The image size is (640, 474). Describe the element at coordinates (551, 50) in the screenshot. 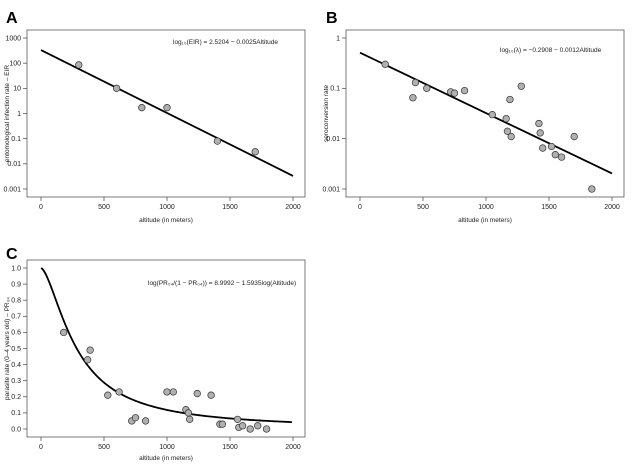

I see `fit-equation: log₁₀(λ) = −0.2908 − 0.0012Altitude` at that location.